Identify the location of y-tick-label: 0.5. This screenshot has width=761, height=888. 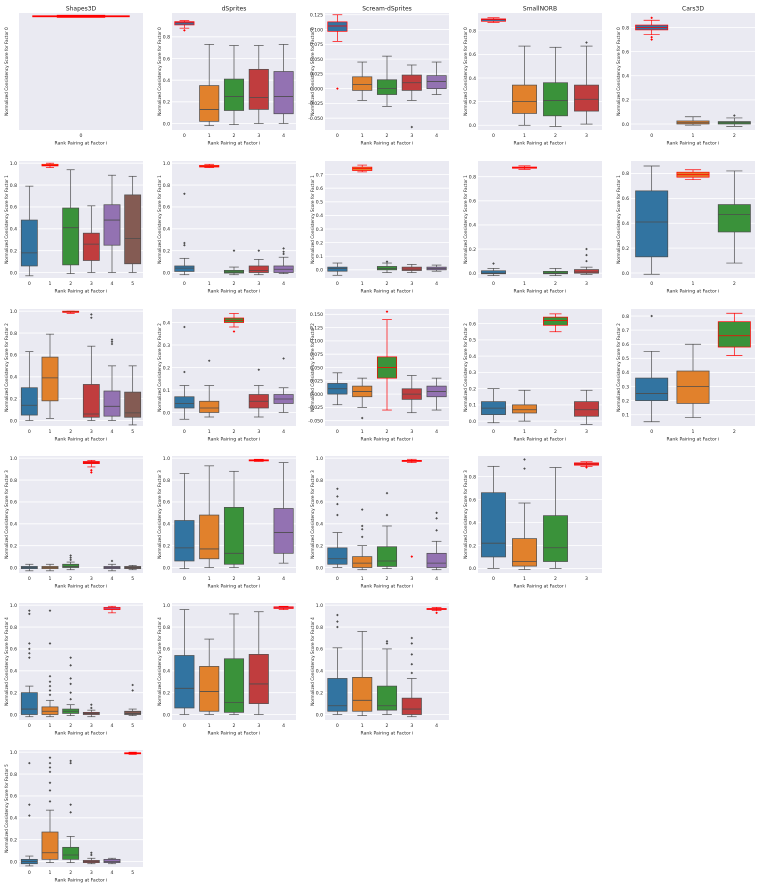
(319, 203).